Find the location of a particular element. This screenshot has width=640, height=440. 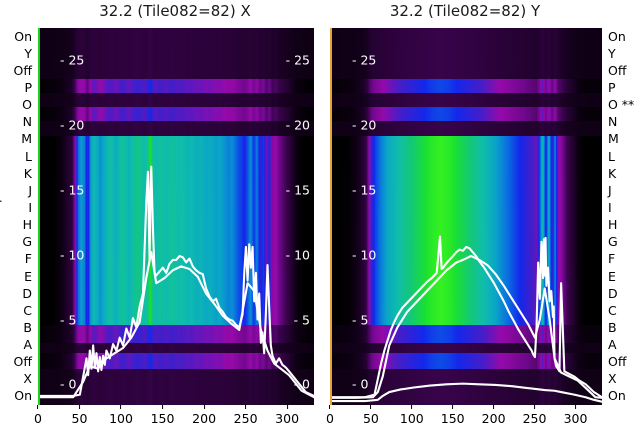

category-axis-left: On Y Off P O N M L K J I H G F E D C B A Off X On is located at coordinates (19, 216).